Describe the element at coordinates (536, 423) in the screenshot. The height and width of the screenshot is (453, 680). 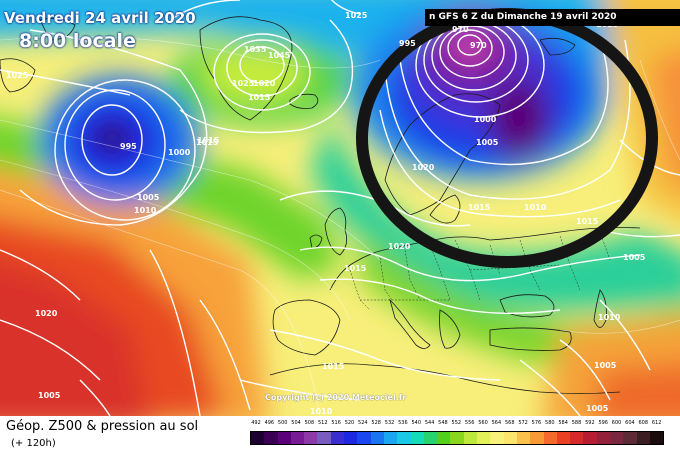
I see `color-scale-label: 576` at that location.